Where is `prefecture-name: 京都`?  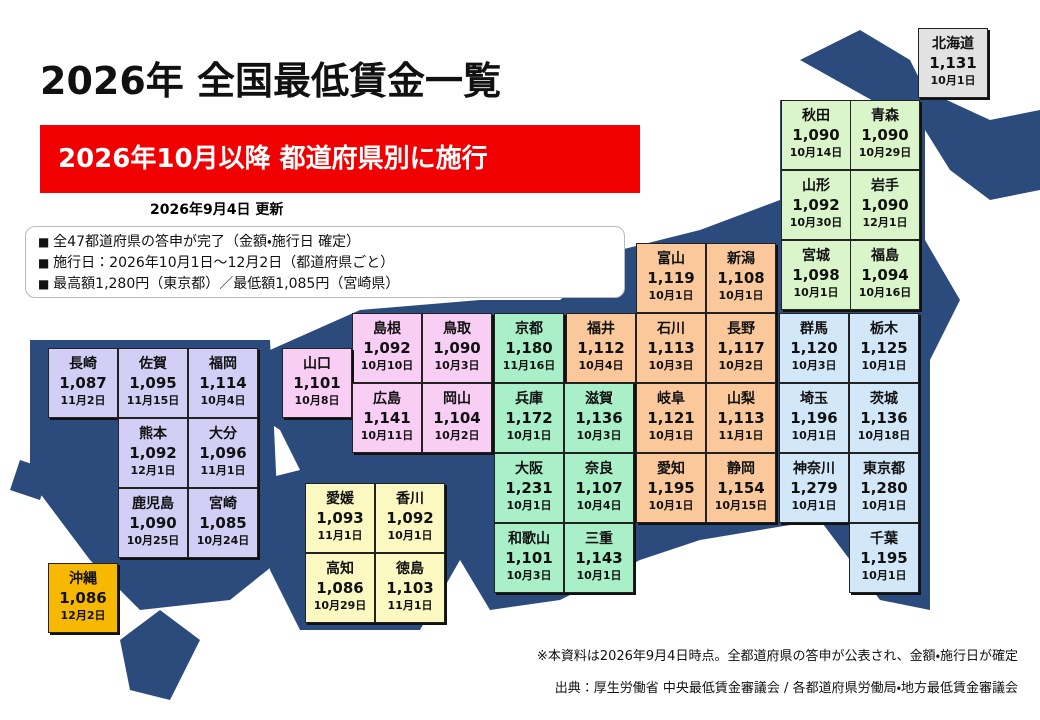 prefecture-name: 京都 is located at coordinates (529, 329).